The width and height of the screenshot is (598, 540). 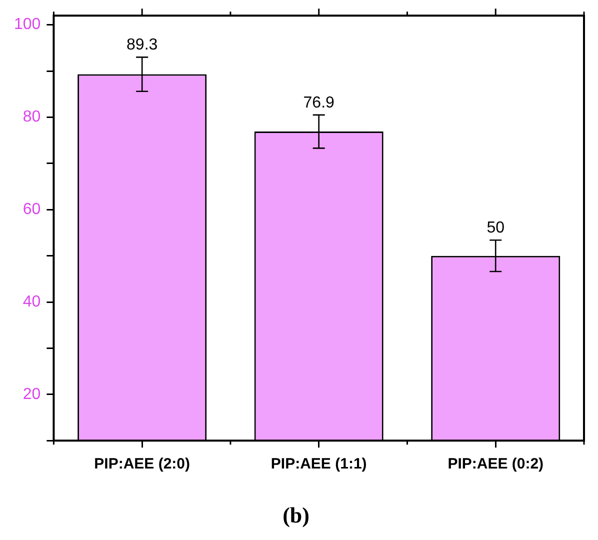 I want to click on y-tick-label: 40, so click(x=31, y=301).